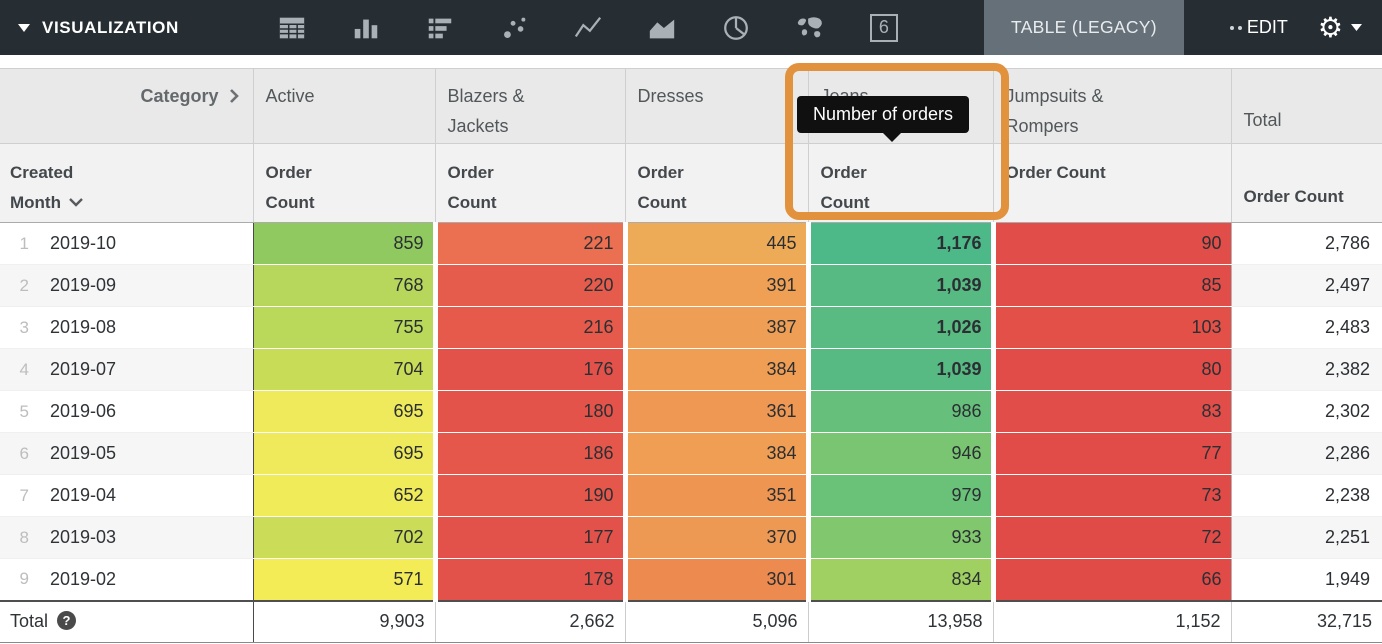  What do you see at coordinates (146, 495) in the screenshot?
I see `dimension-cell: 2019-04` at bounding box center [146, 495].